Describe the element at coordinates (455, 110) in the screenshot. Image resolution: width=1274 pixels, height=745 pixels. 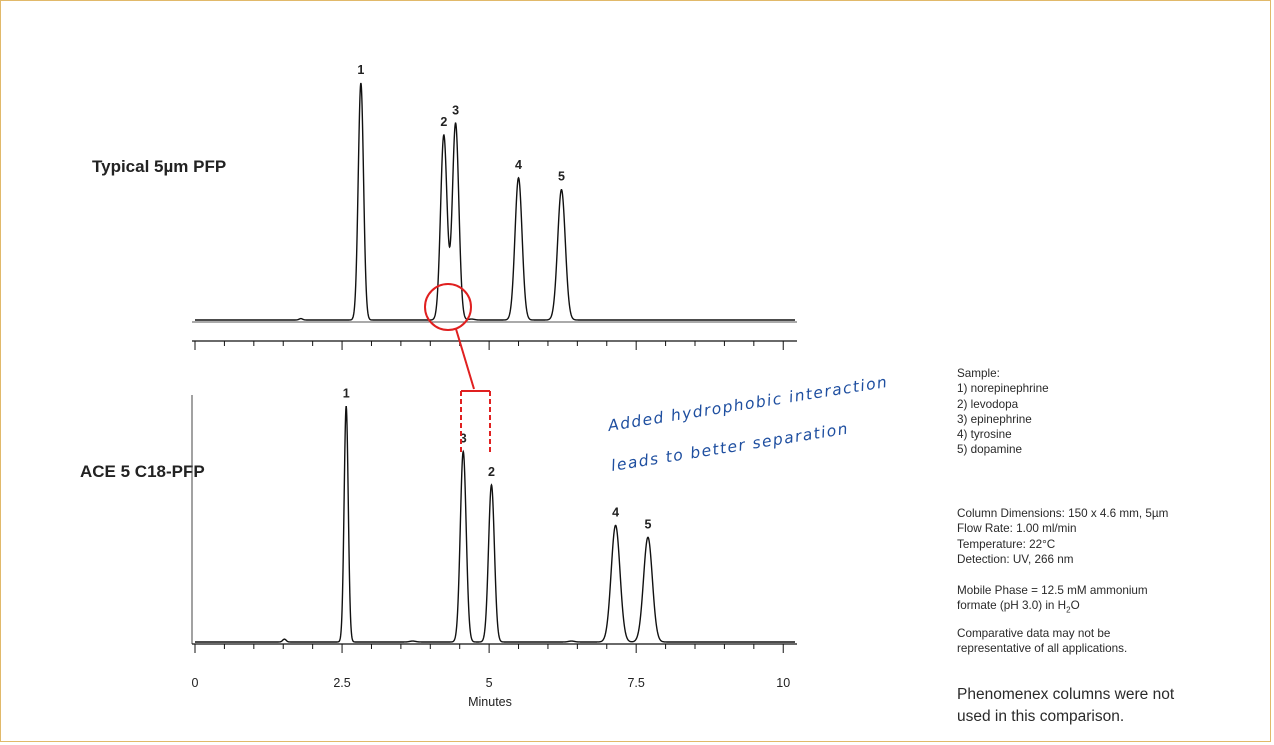
I see `top-peak-label: 3` at that location.